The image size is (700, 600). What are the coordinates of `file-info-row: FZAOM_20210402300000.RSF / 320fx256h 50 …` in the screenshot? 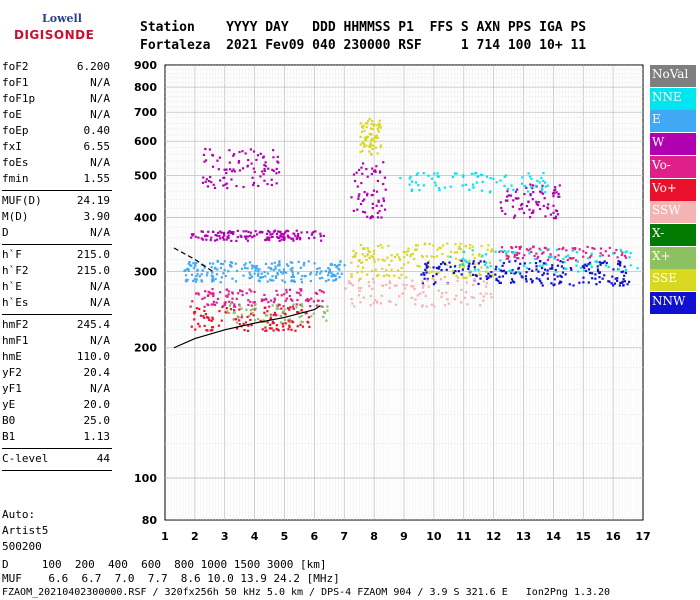 It's located at (306, 592).